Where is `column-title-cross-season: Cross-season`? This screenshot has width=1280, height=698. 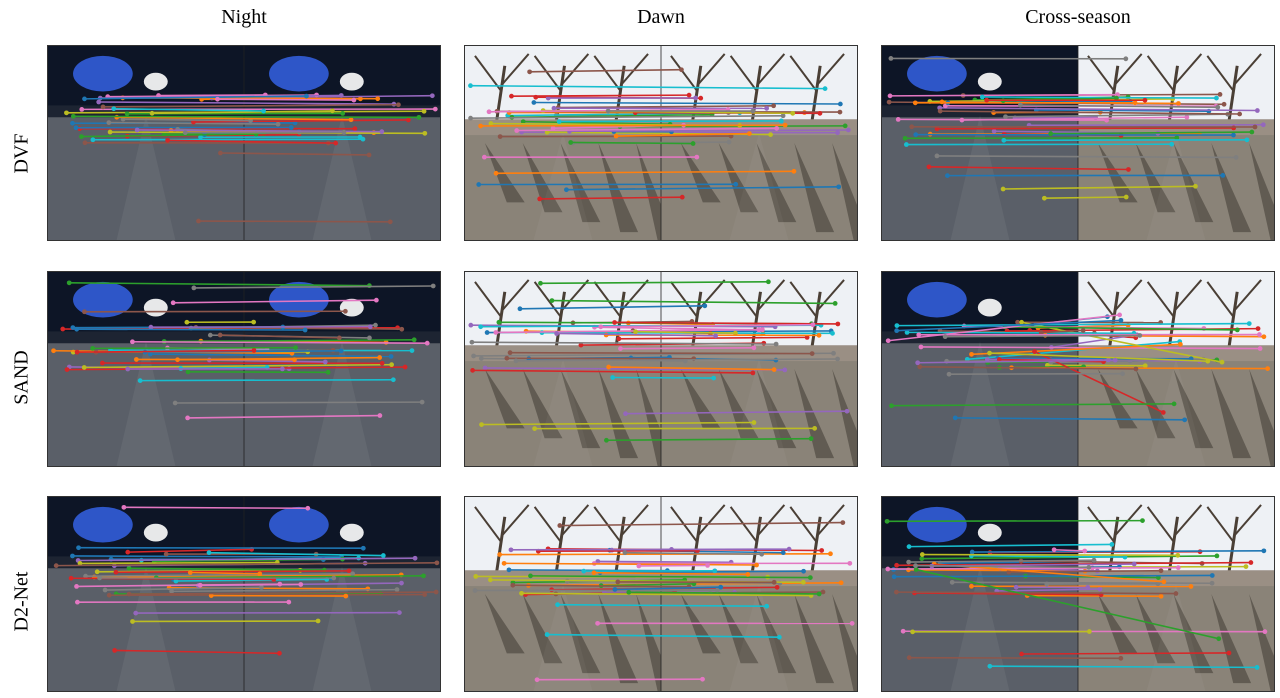 column-title-cross-season: Cross-season is located at coordinates (1078, 17).